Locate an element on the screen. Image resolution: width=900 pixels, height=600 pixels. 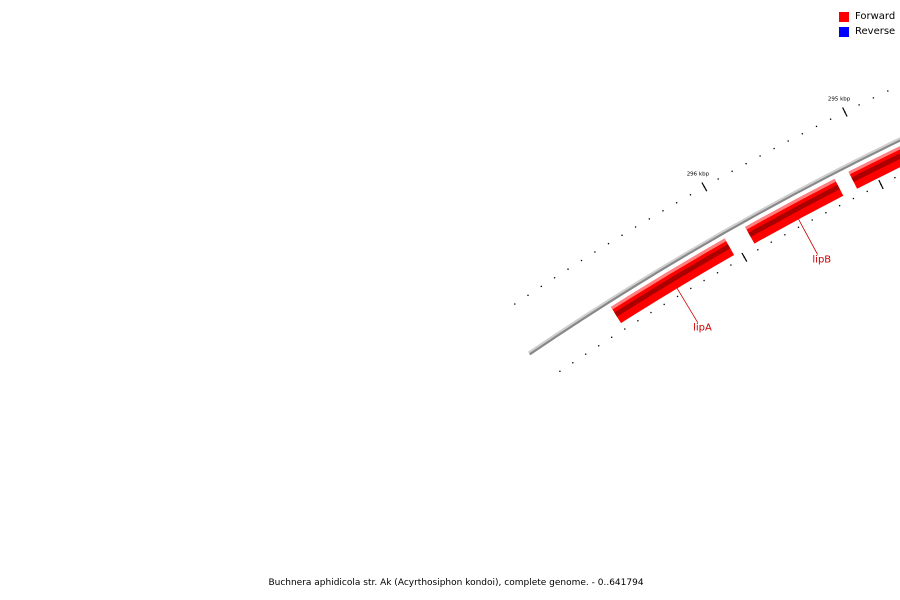
legend-item-reverse: Reverse is located at coordinates (867, 31).